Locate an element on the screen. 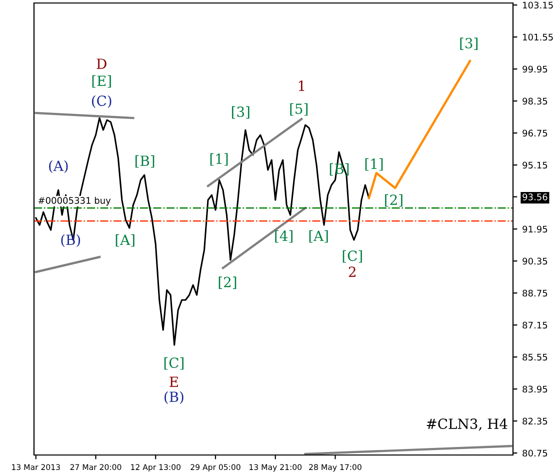 This screenshot has height=473, width=555. y-tick-label: 99.95 is located at coordinates (535, 69).